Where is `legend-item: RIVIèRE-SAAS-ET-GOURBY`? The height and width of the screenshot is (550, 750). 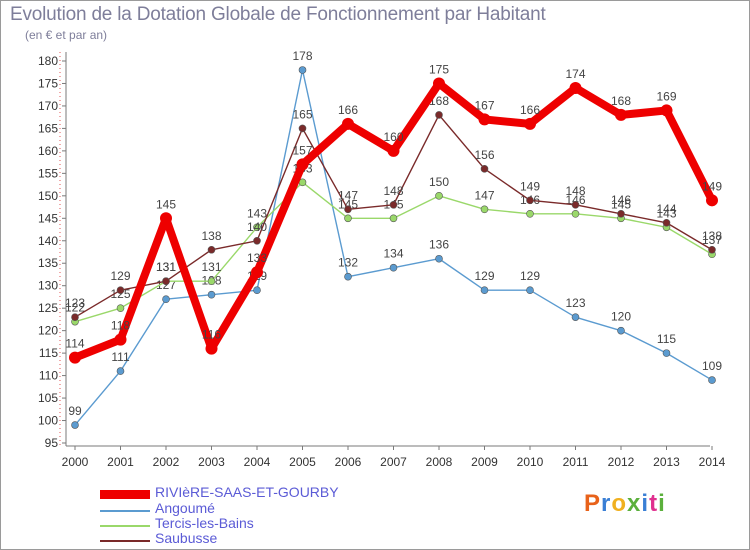
legend-item: RIVIèRE-SAAS-ET-GOURBY is located at coordinates (250, 493).